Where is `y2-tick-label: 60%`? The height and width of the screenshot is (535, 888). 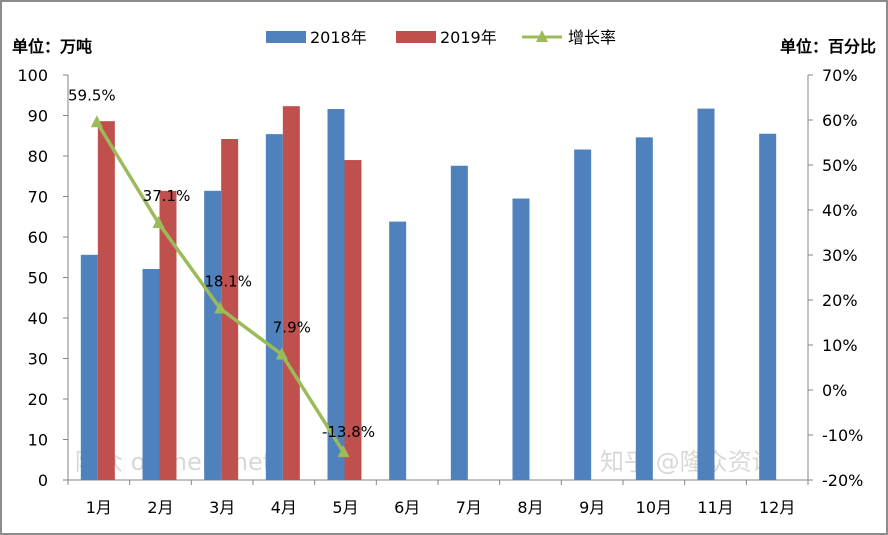
y2-tick-label: 60% is located at coordinates (840, 120).